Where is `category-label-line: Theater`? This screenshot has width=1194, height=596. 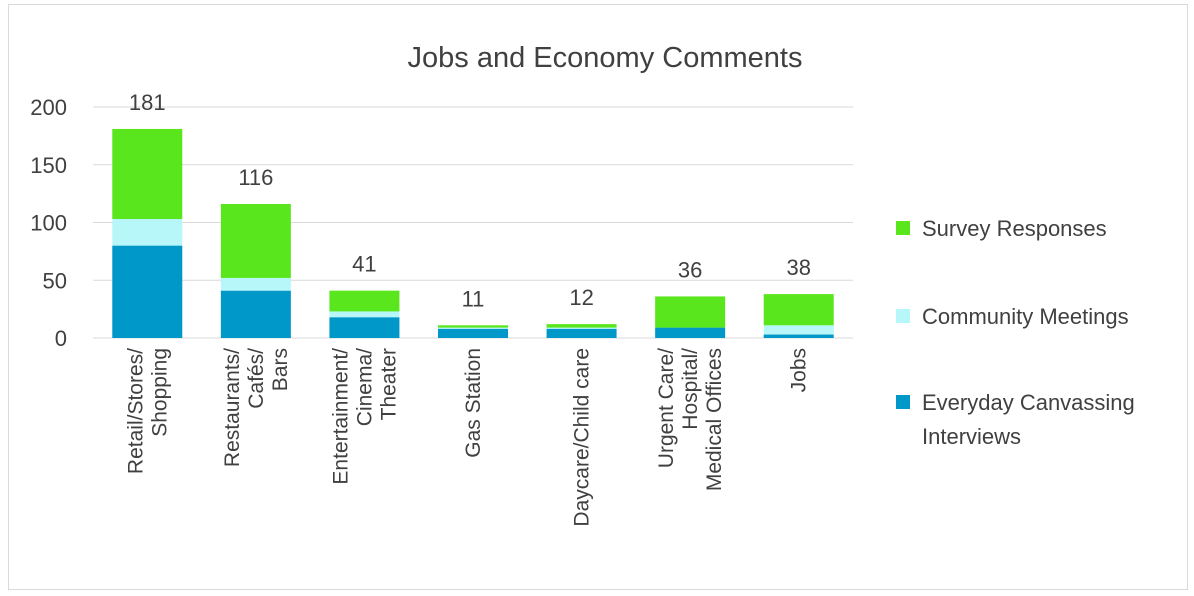
category-label-line: Theater is located at coordinates (388, 384).